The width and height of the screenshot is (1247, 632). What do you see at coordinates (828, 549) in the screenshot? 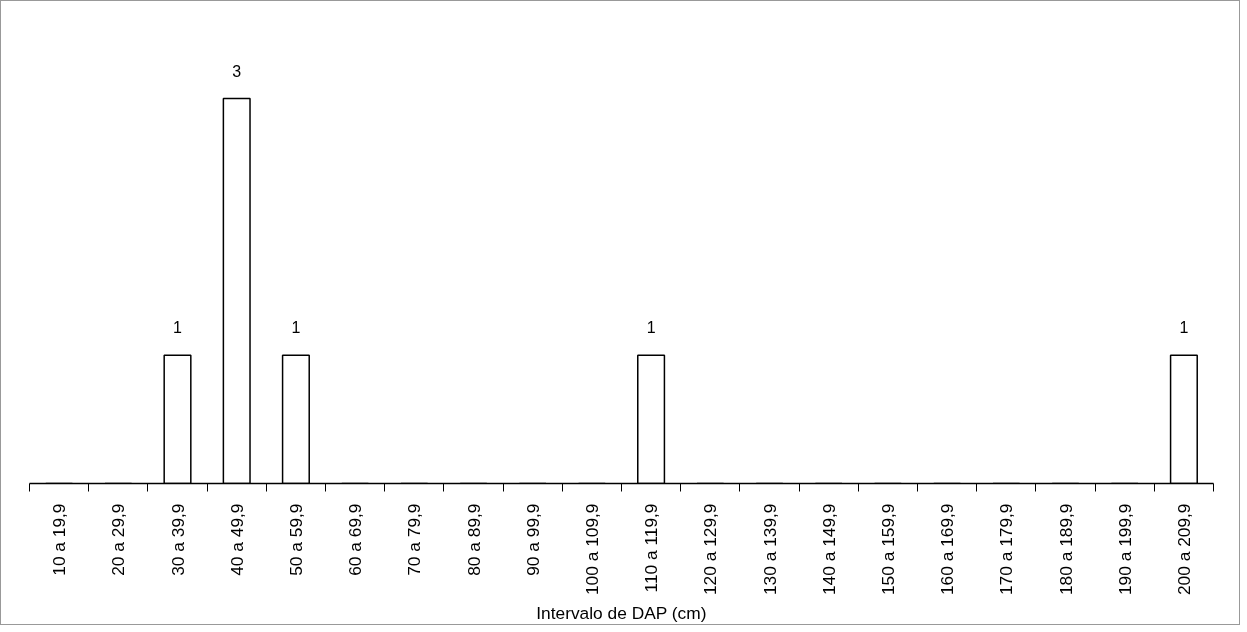
I see `x-tick-label: 140 a 149,9` at bounding box center [828, 549].